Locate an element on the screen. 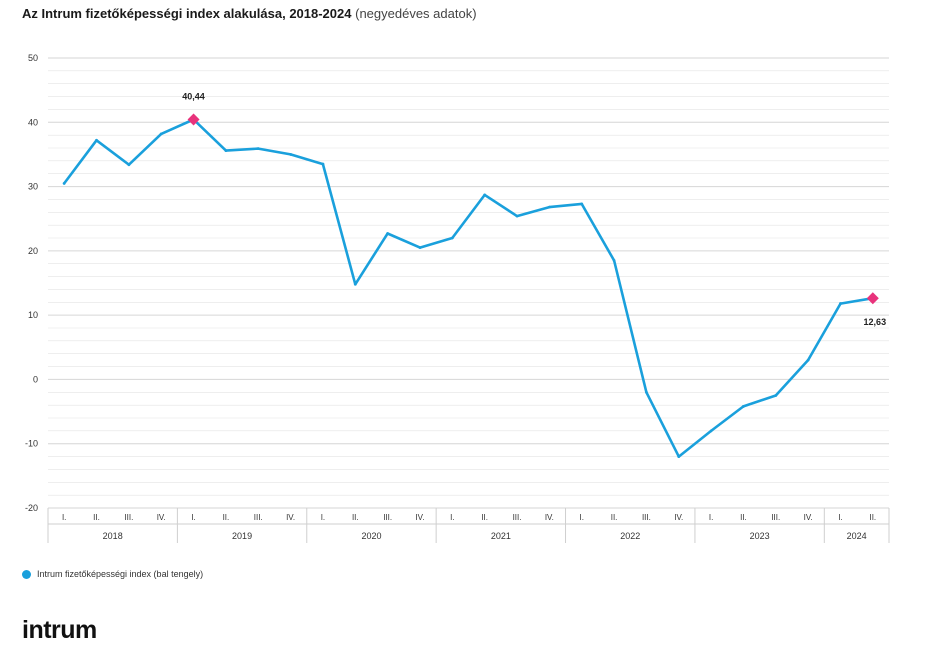 Image resolution: width=946 pixels, height=665 pixels. data-label: 40,44 is located at coordinates (193, 96).